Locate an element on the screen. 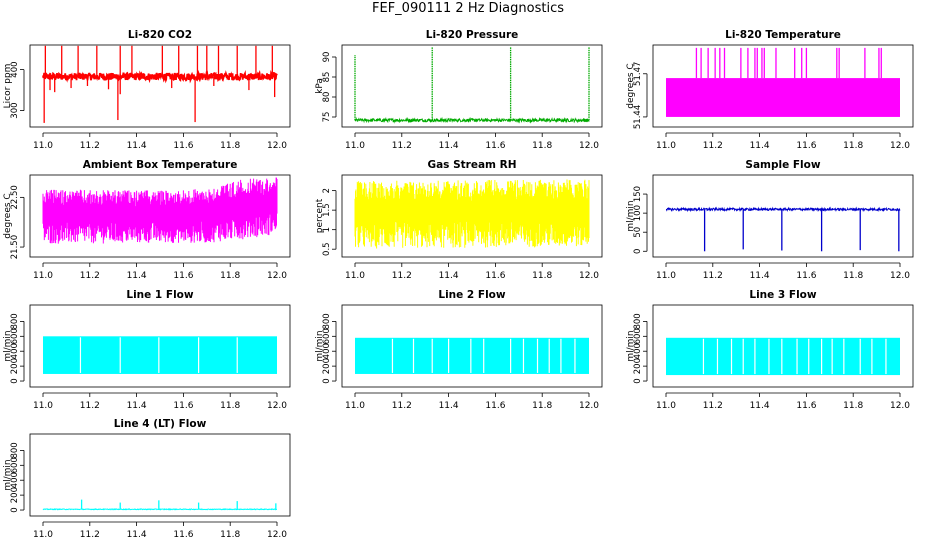 The height and width of the screenshot is (540, 936). chart-title: Gas Stream RH is located at coordinates (471, 165).